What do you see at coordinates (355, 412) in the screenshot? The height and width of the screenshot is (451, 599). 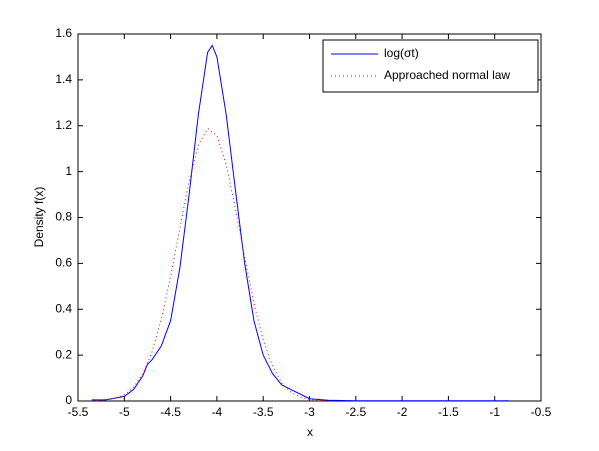 I see `x-tick-label: -2.5` at bounding box center [355, 412].